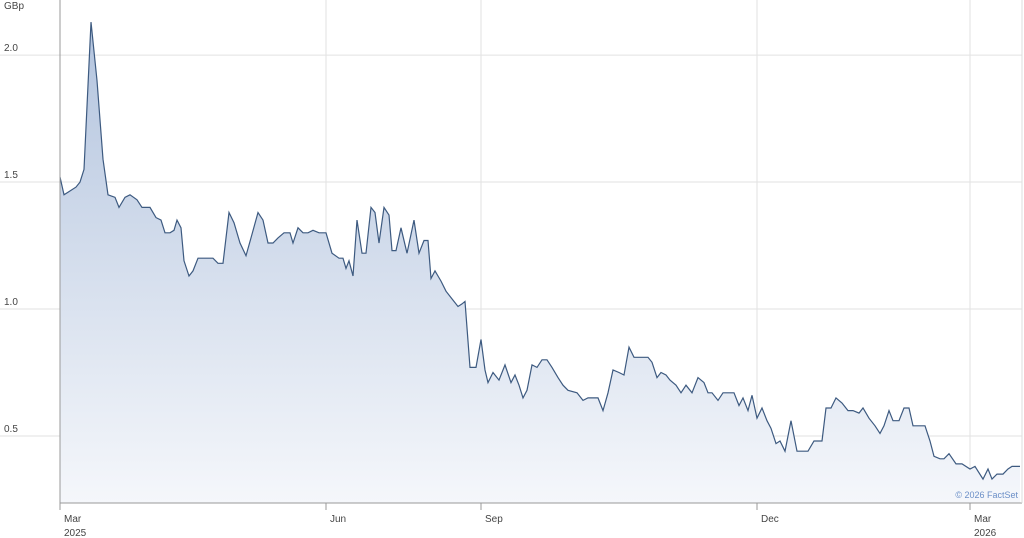 The height and width of the screenshot is (538, 1024). Describe the element at coordinates (11, 302) in the screenshot. I see `y-tick-label: 1.0` at that location.